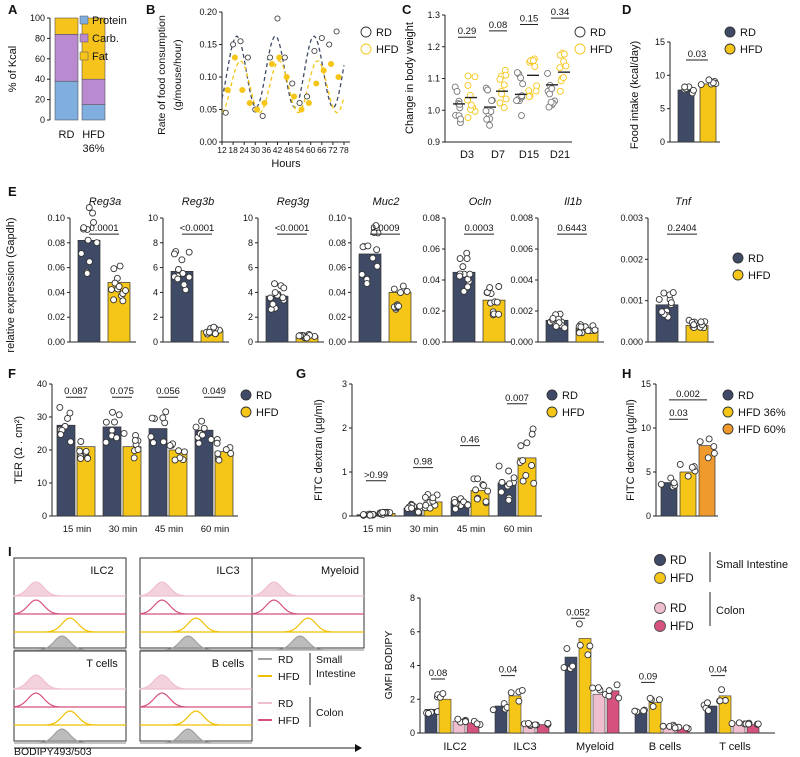  I want to click on panel-letter-F: F, so click(12, 373).